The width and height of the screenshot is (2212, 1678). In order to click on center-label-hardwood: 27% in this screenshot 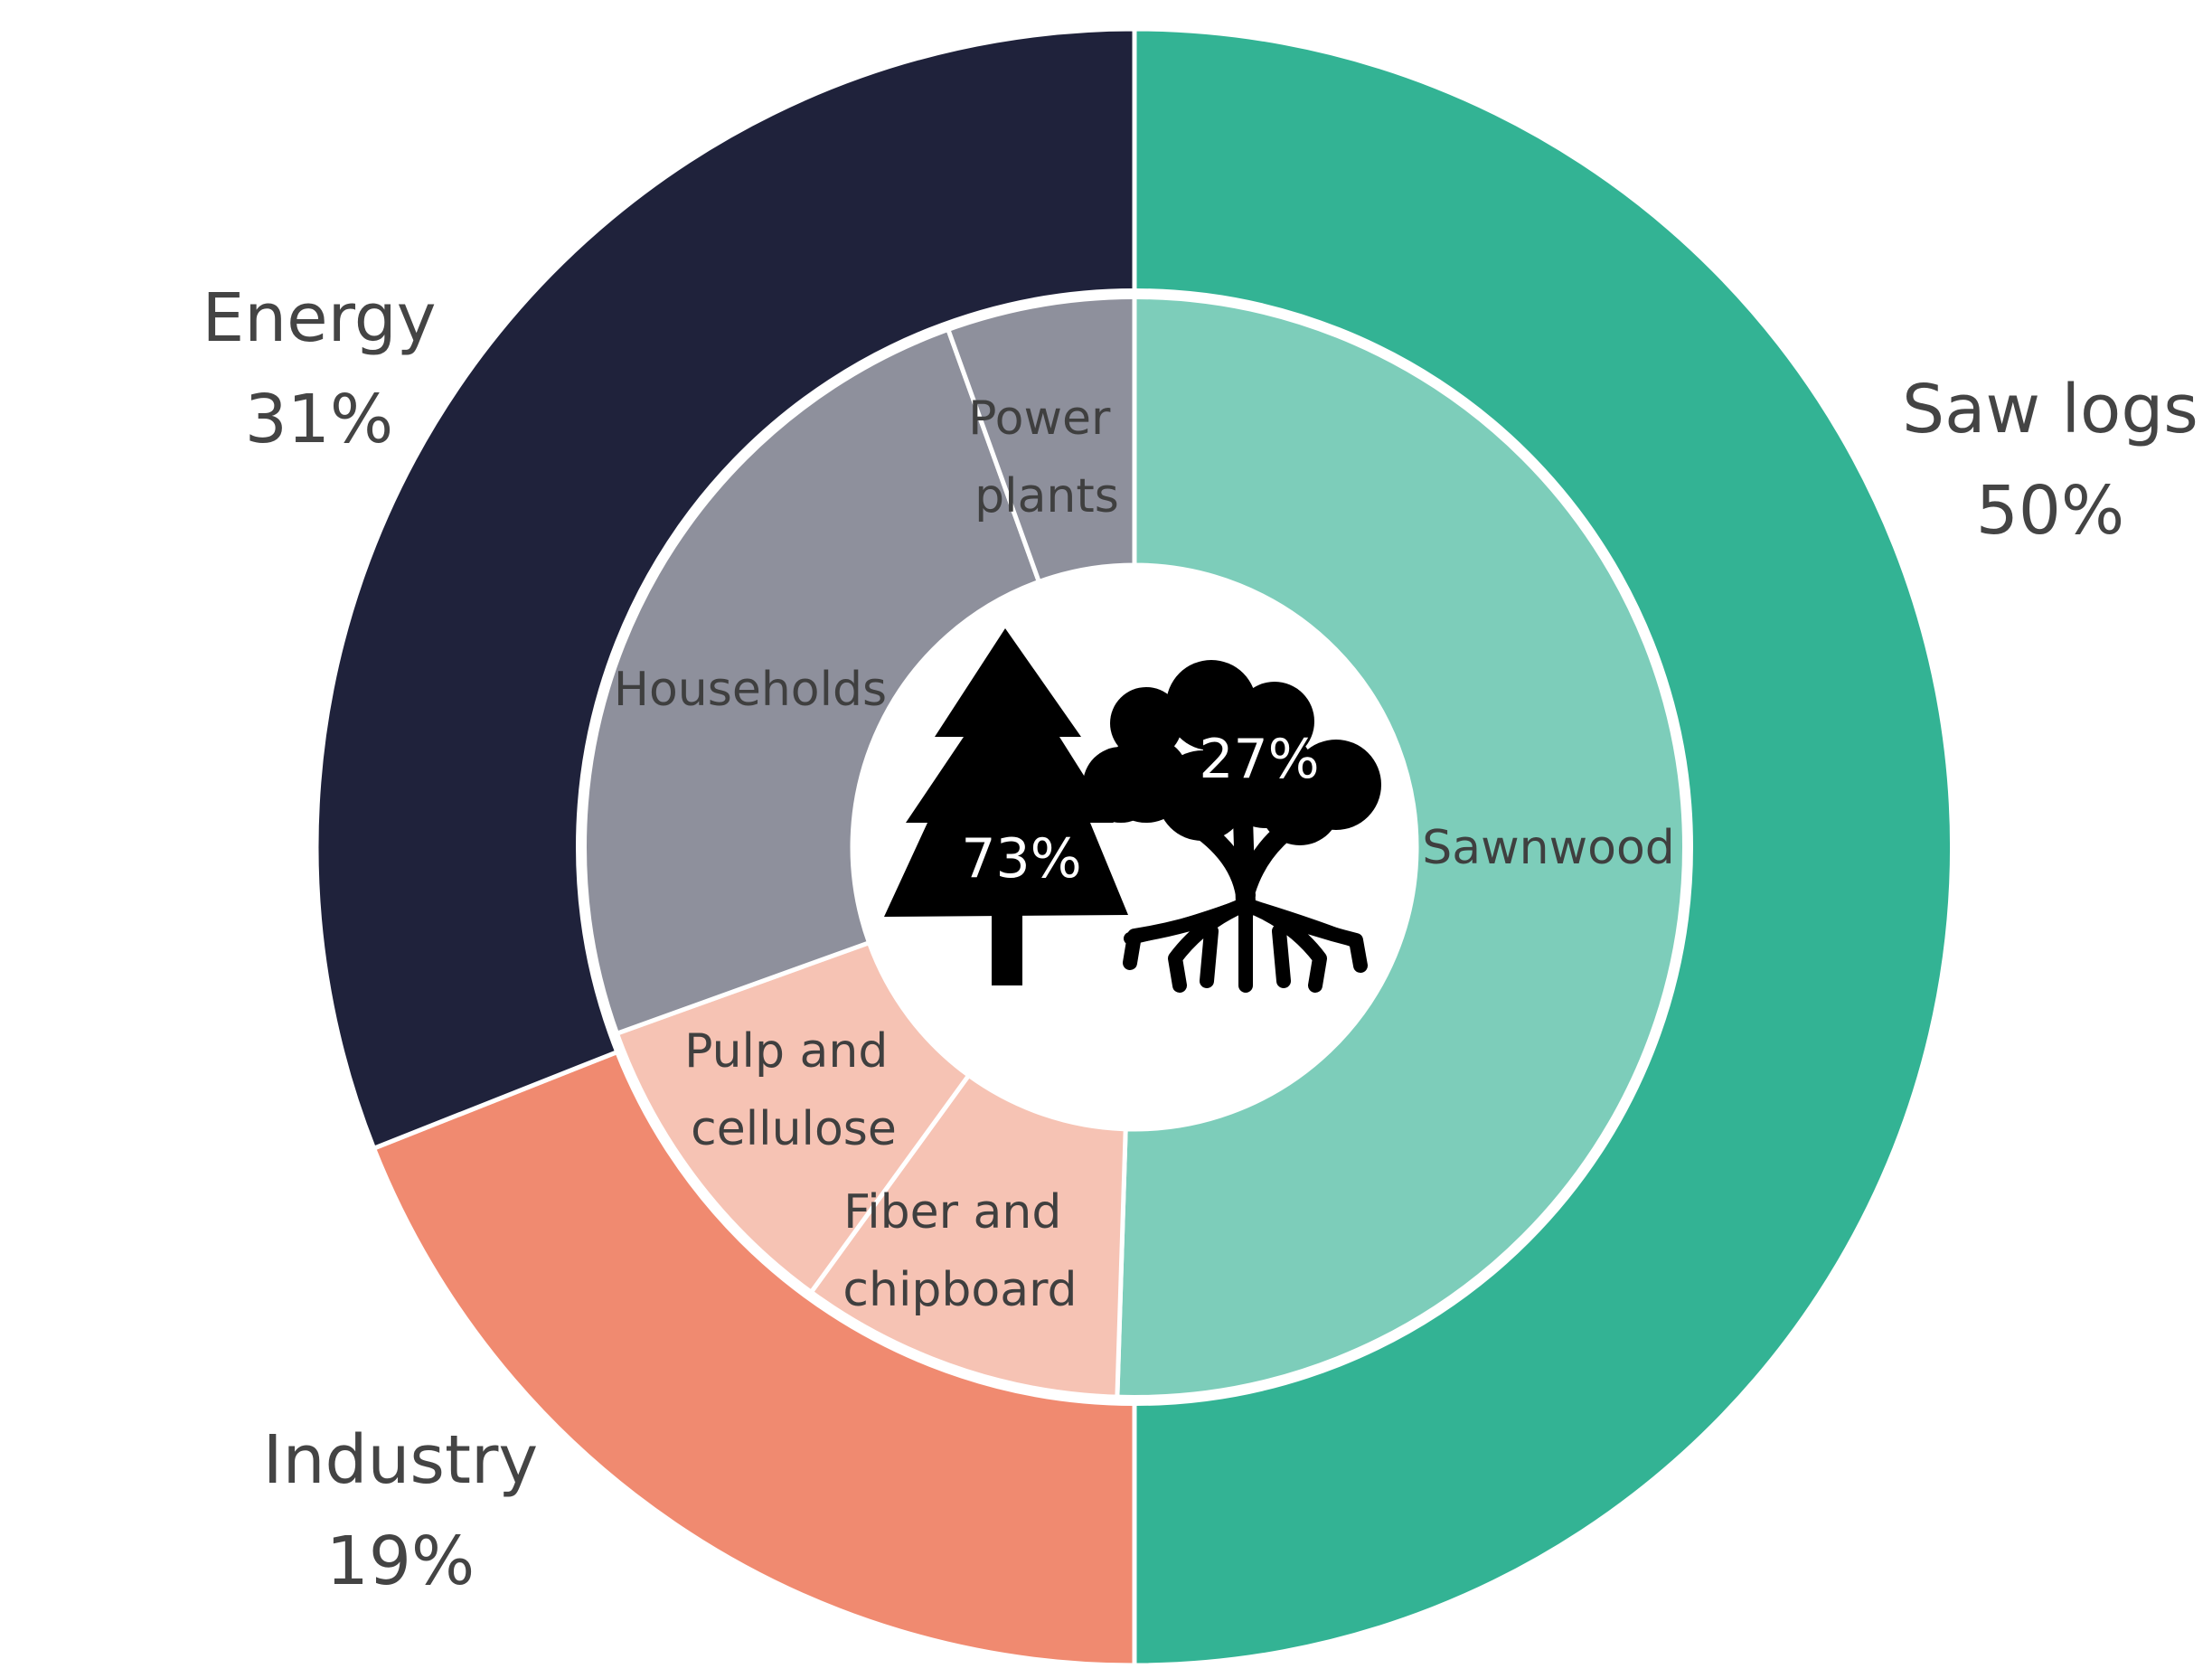, I will do `click(1259, 759)`.